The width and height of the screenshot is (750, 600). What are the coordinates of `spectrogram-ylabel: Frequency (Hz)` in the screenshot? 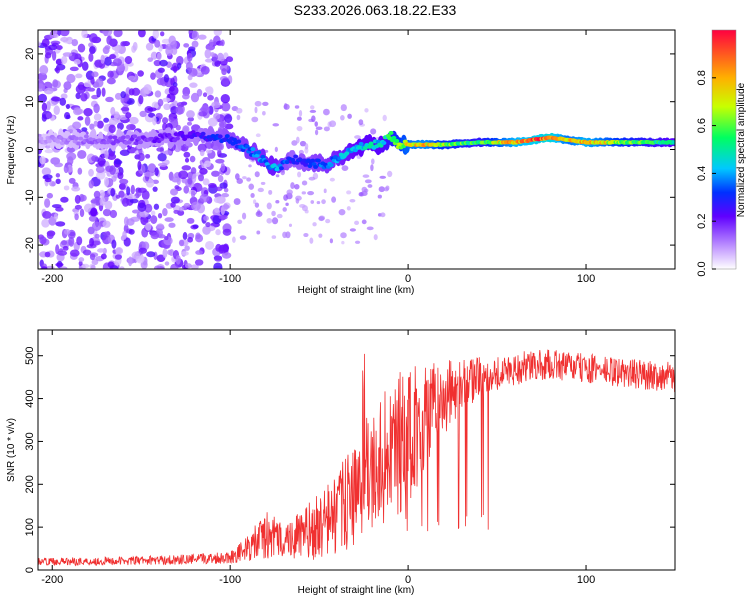 It's located at (11, 150).